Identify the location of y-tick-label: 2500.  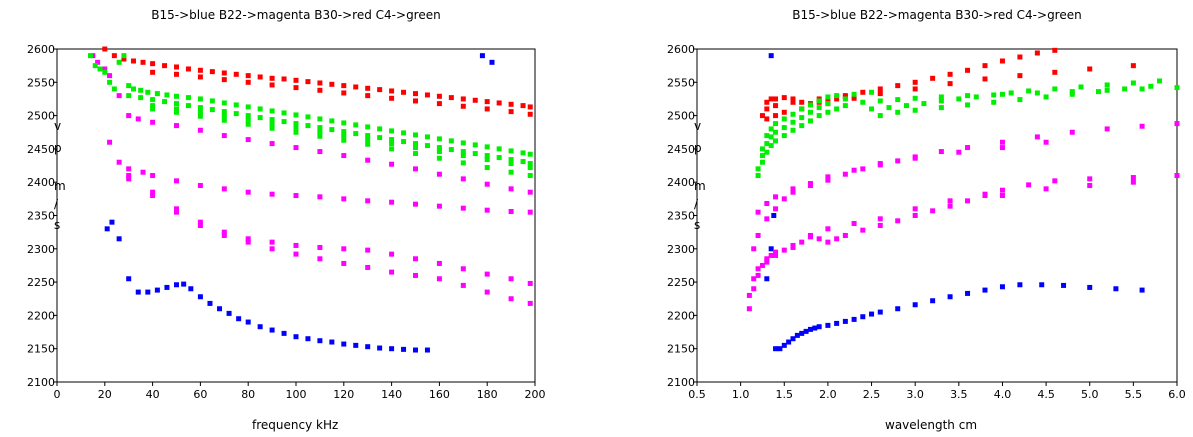
(681, 116).